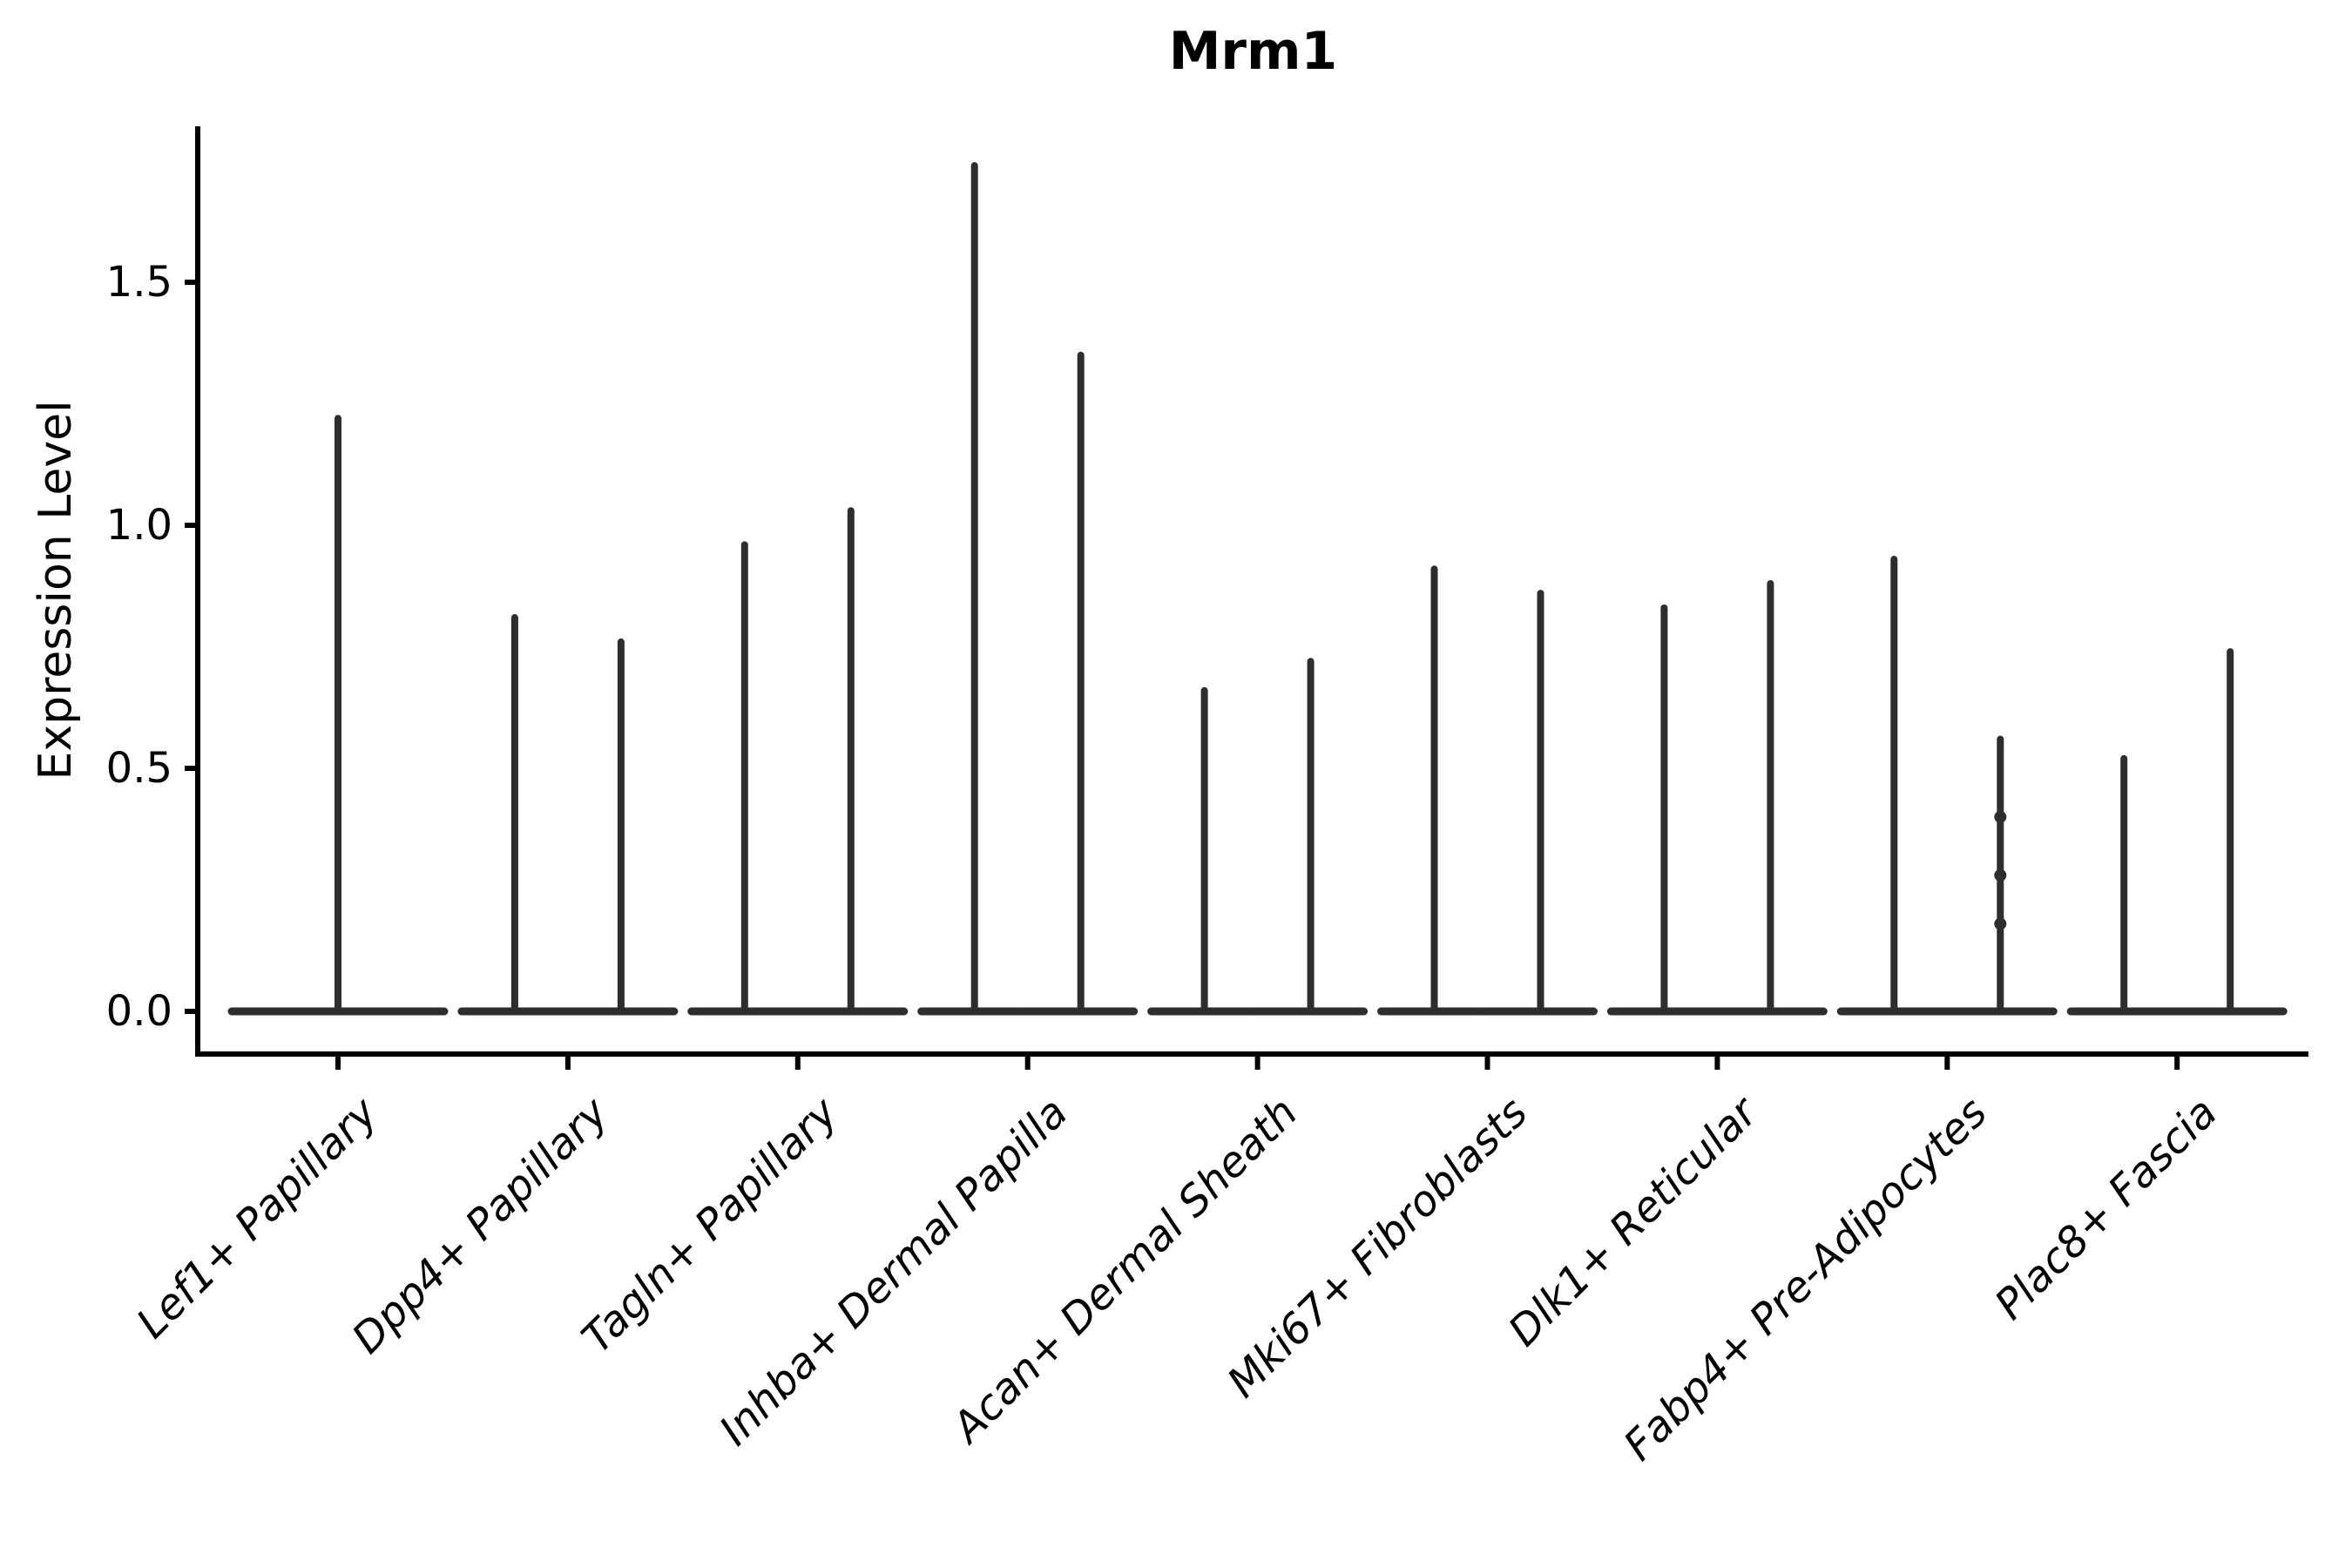 The image size is (2352, 1568). What do you see at coordinates (138, 768) in the screenshot?
I see `y-tick-label: 0.5` at bounding box center [138, 768].